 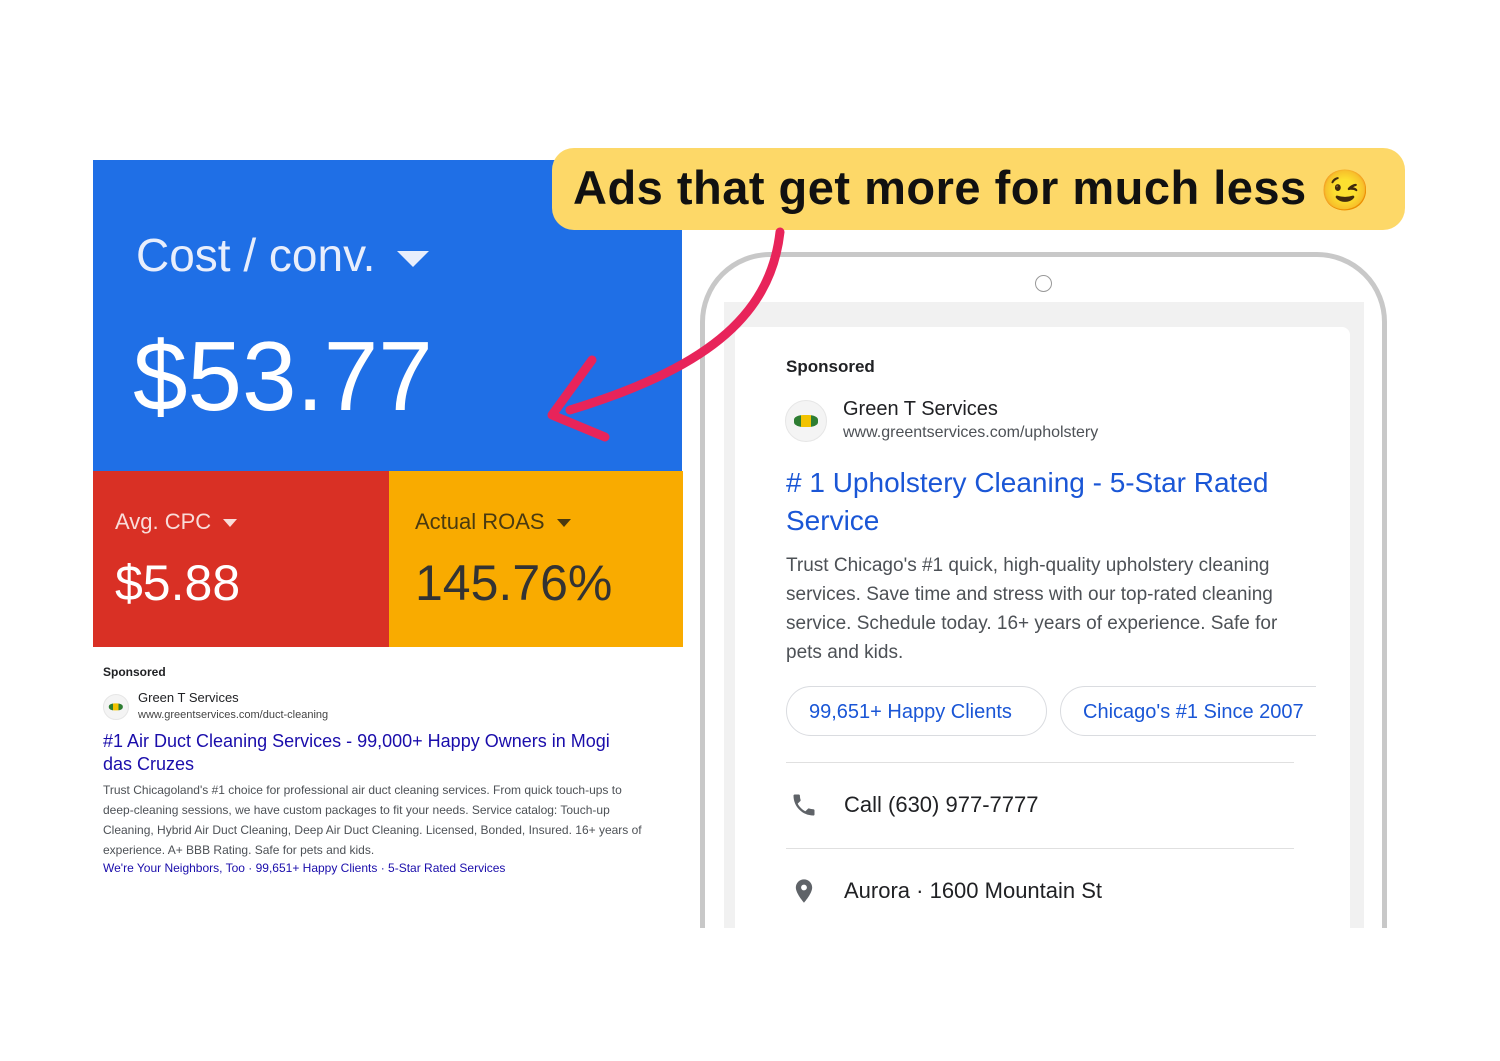 I want to click on ad-url: www.greentservices.com/duct-cleaning, so click(x=233, y=715).